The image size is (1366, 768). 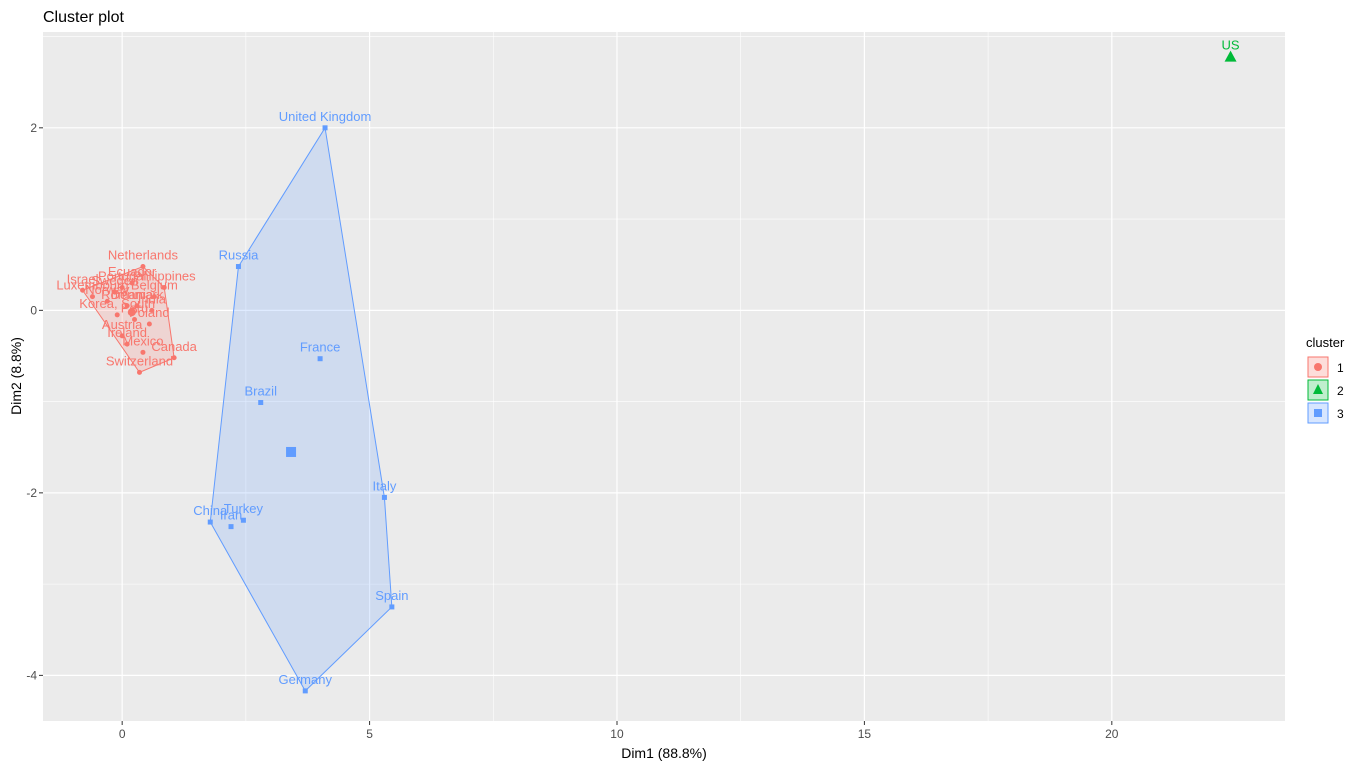 I want to click on point-label: India, so click(x=152, y=298).